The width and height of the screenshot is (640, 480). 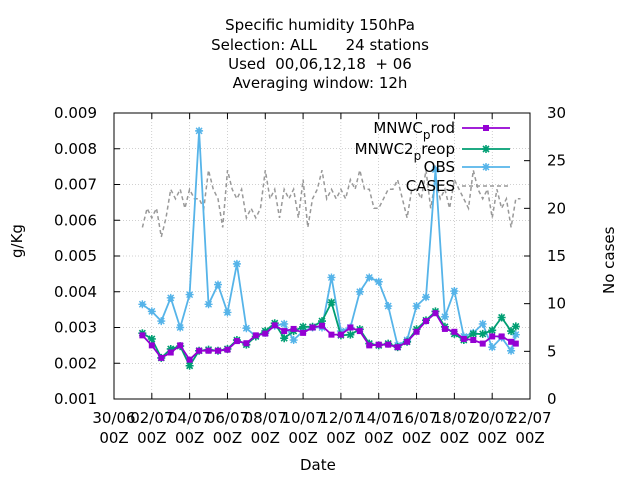 I want to click on x-tick-label-date: 06/07, so click(x=227, y=418).